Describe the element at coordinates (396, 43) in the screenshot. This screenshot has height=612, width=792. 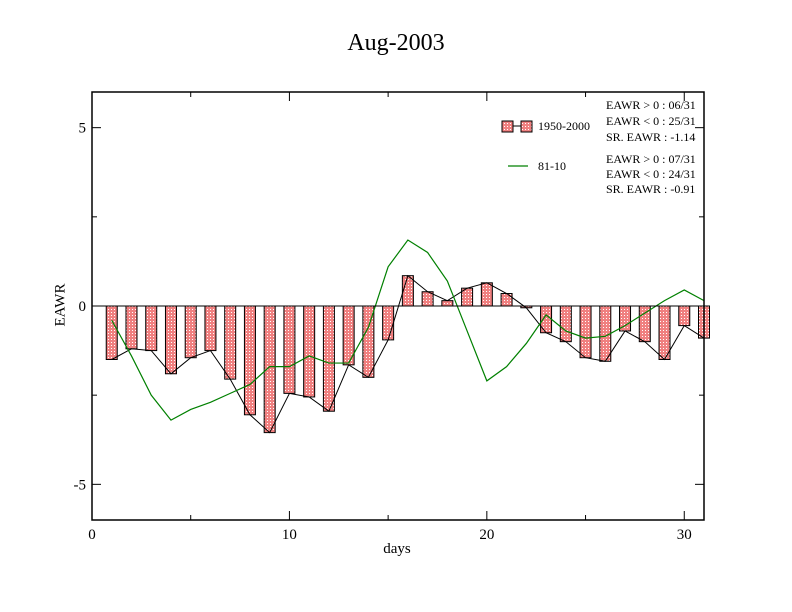
I see `chart-title: Aug-2003` at that location.